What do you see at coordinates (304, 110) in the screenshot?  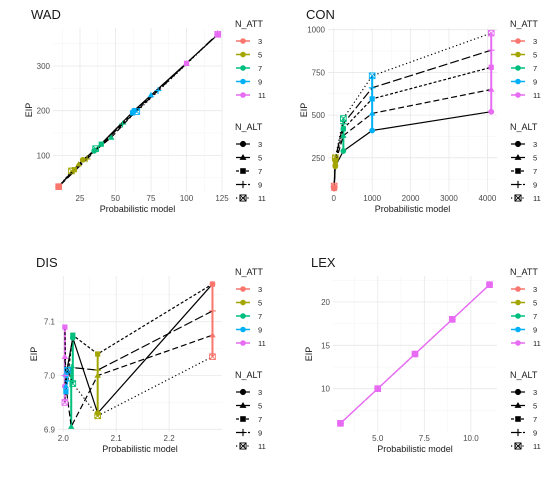 I see `y-axis-label: EIP` at bounding box center [304, 110].